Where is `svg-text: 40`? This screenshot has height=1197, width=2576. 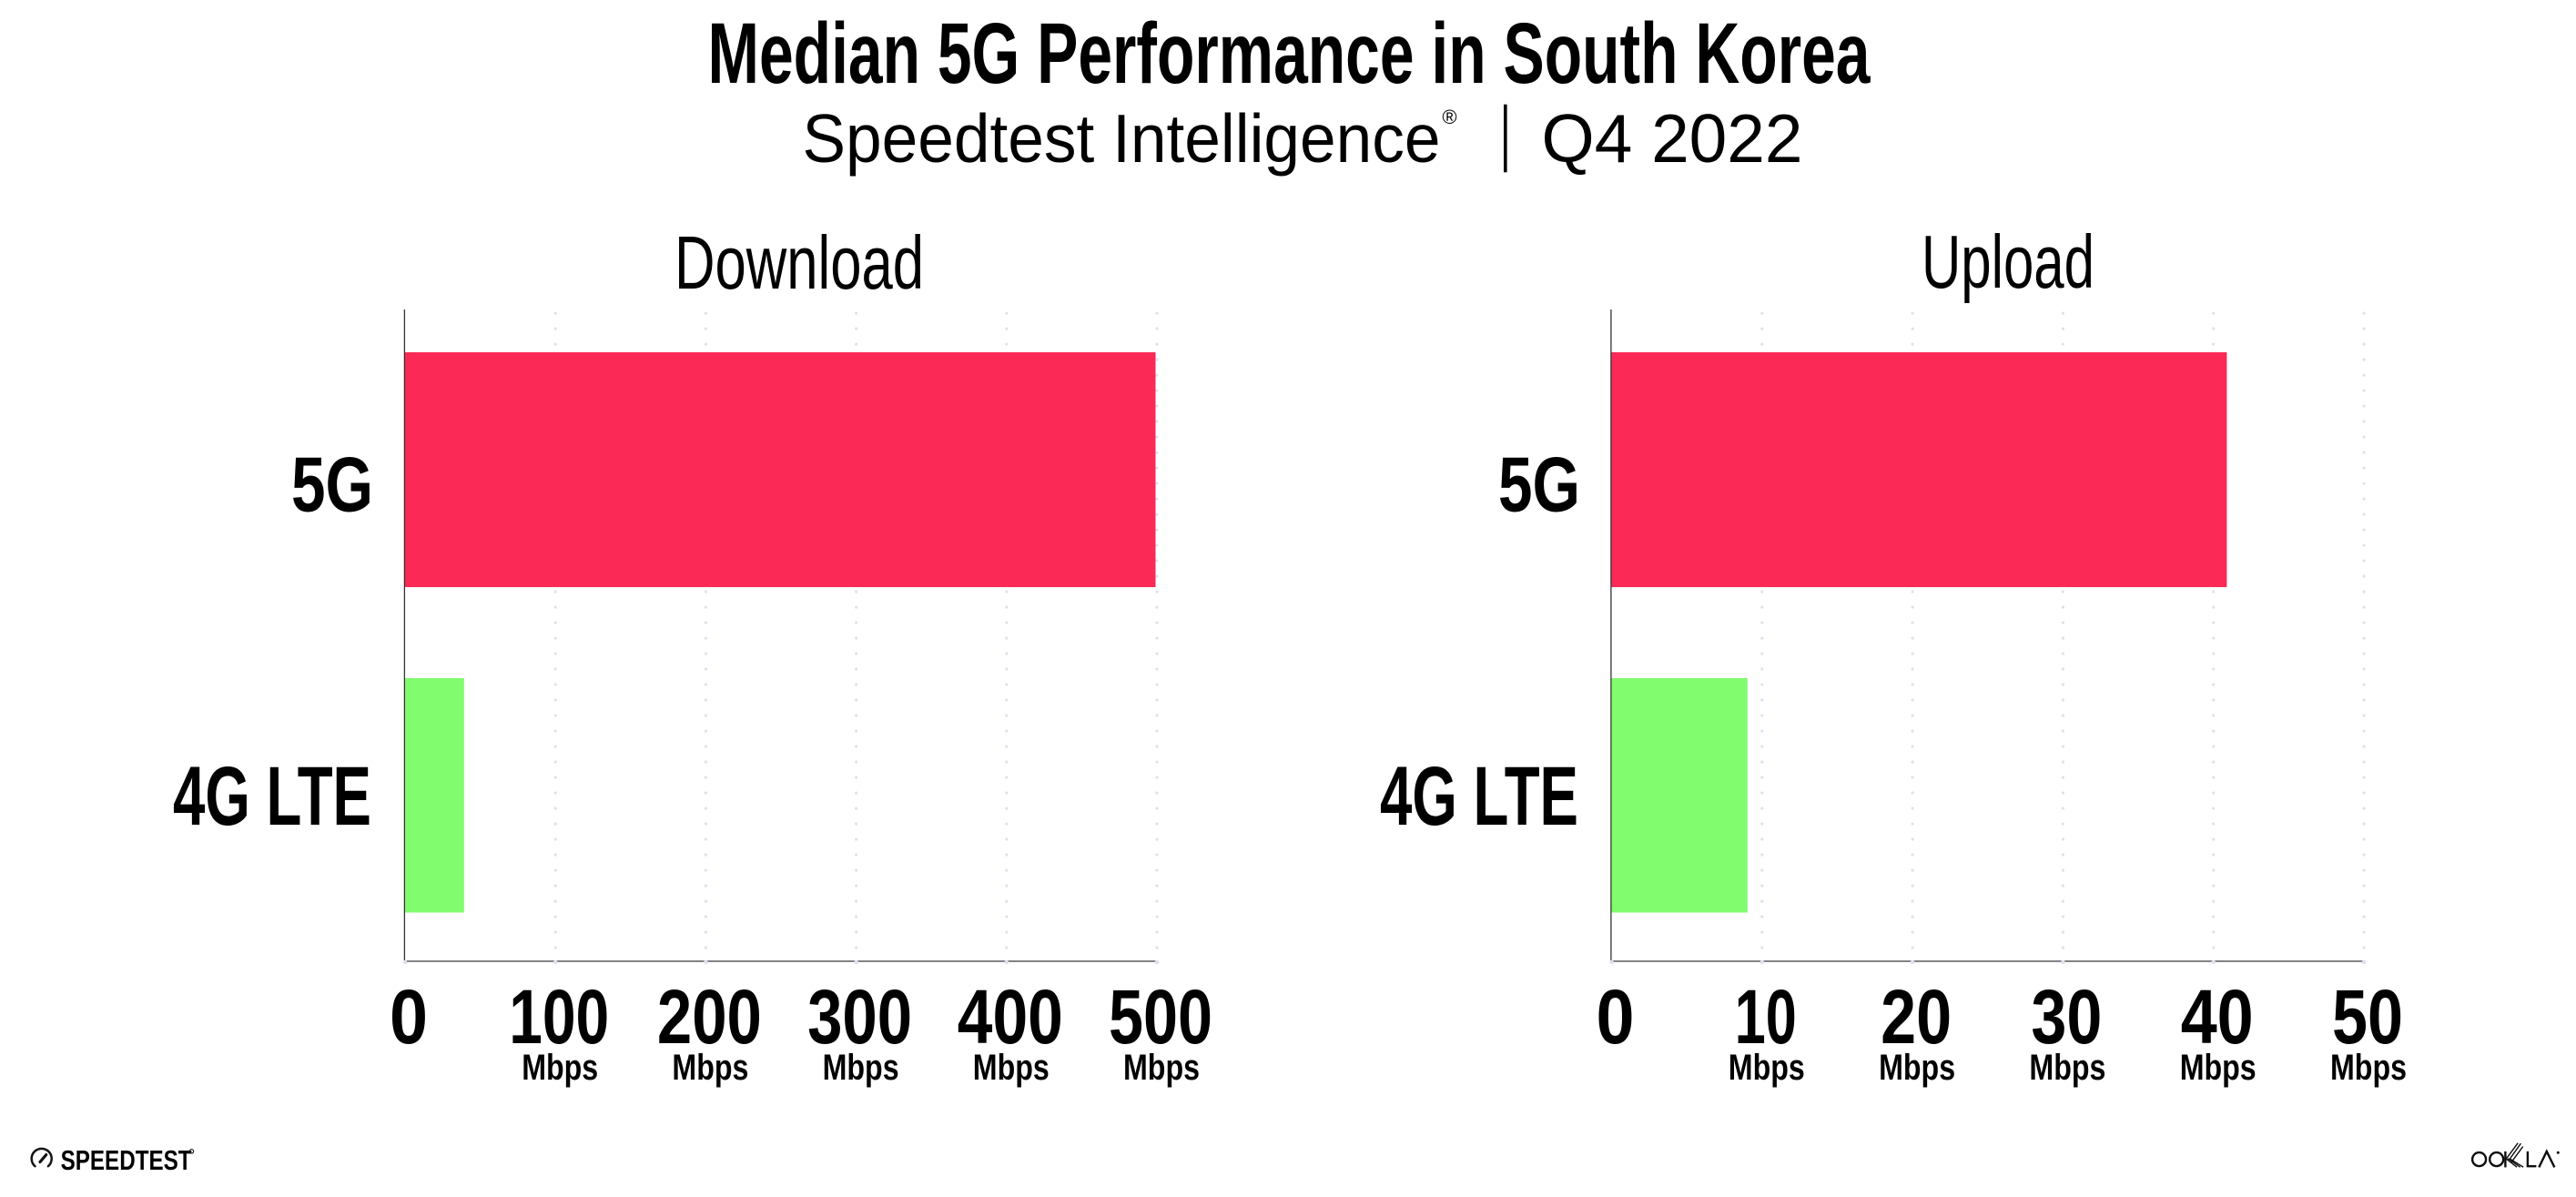
svg-text: 40 is located at coordinates (2217, 1017).